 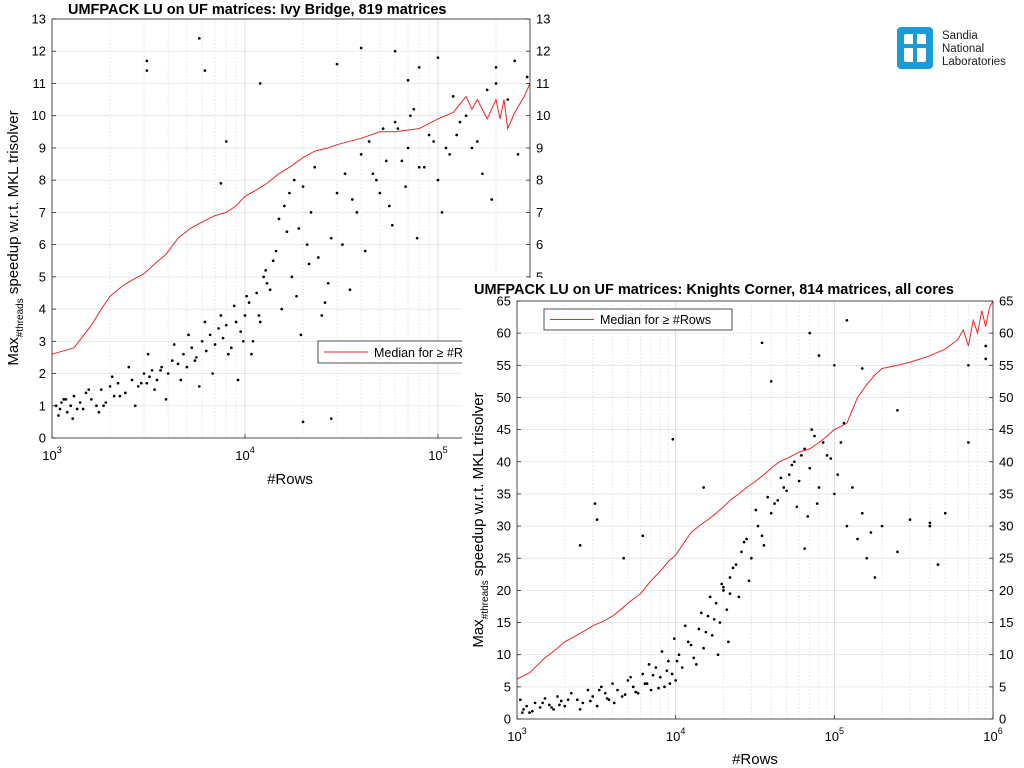 I want to click on c2-ytick-label-right-1: 5, so click(x=1002, y=686).